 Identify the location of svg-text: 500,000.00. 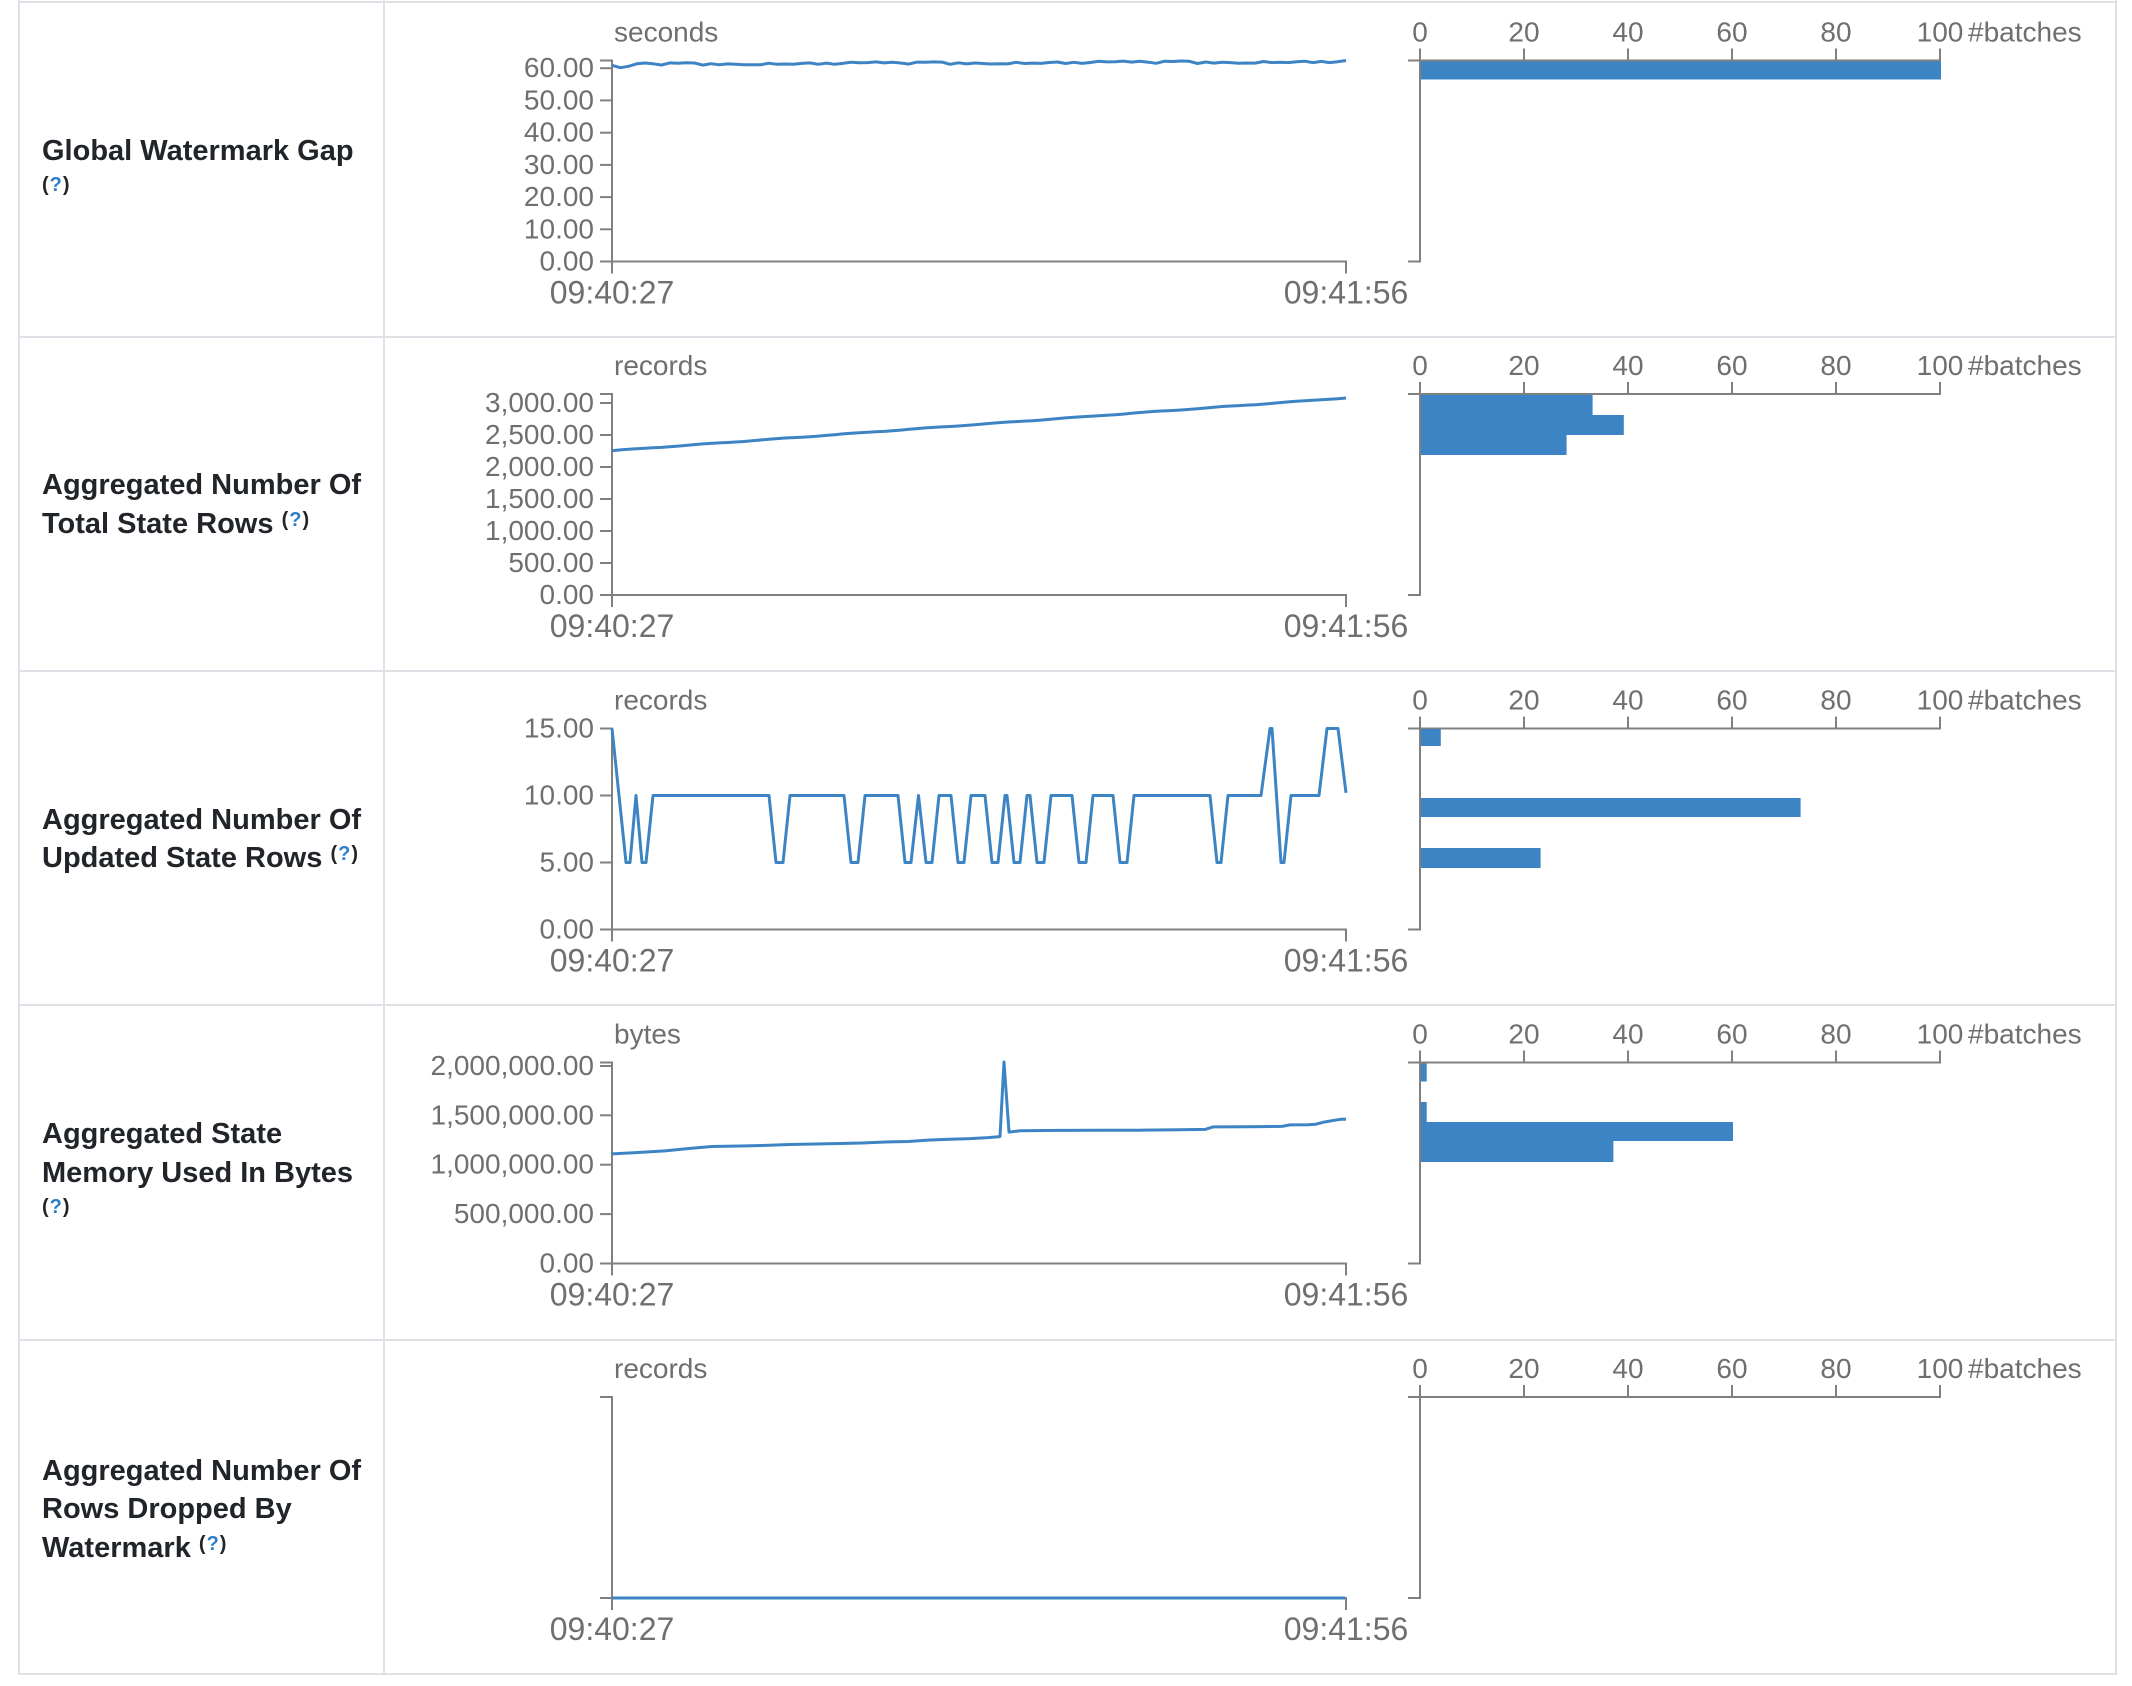
(524, 1213).